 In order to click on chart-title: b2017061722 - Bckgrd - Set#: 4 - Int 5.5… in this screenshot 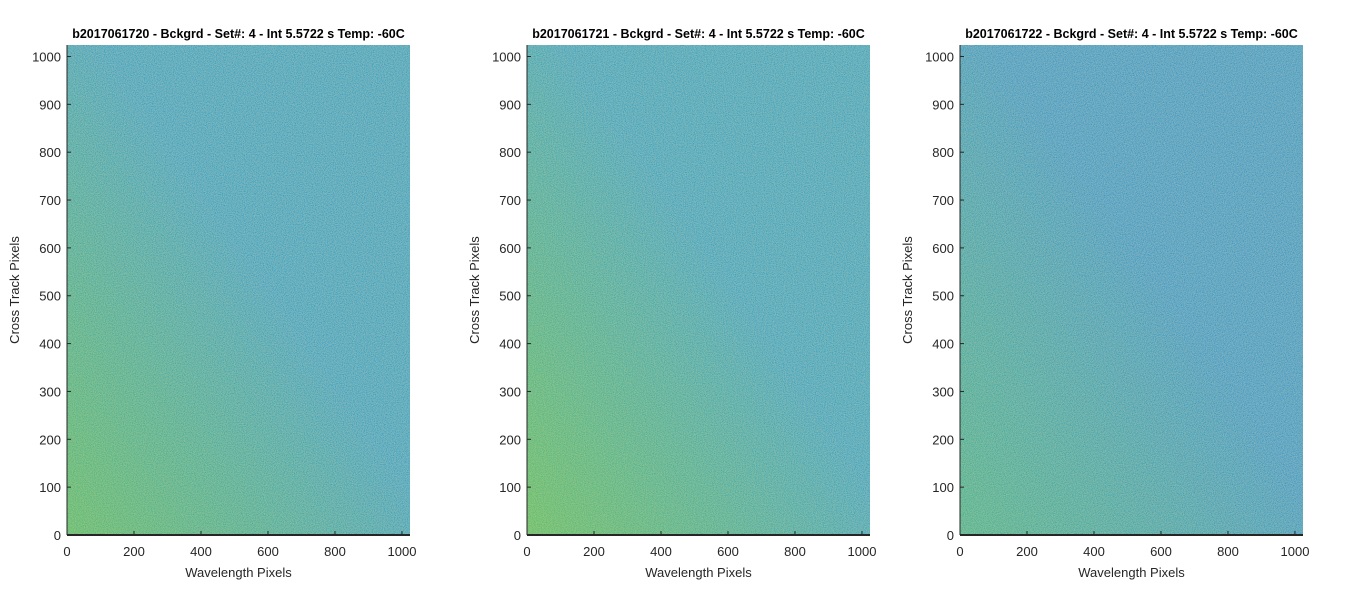, I will do `click(1131, 34)`.